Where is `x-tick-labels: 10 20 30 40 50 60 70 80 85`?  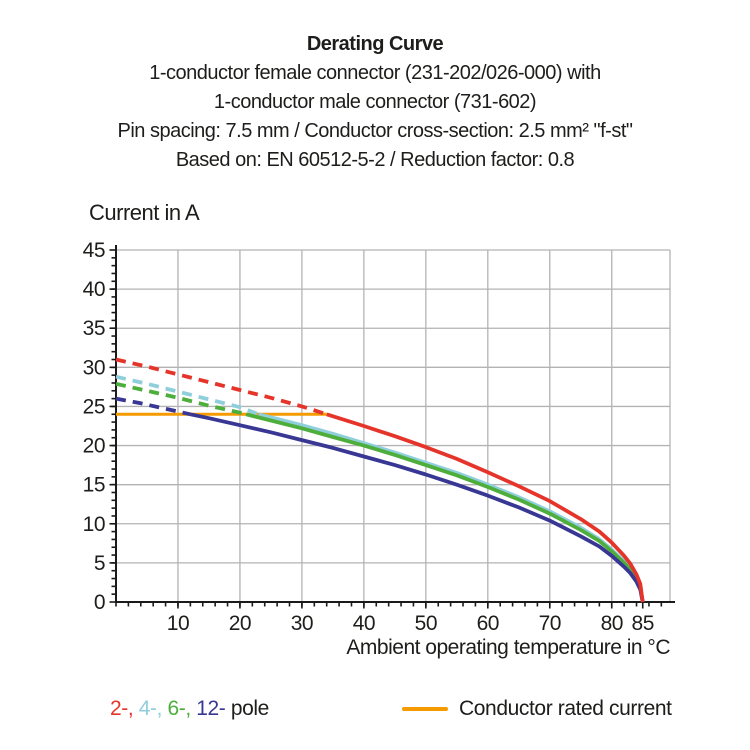 x-tick-labels: 10 20 30 40 50 60 70 80 85 is located at coordinates (411, 623).